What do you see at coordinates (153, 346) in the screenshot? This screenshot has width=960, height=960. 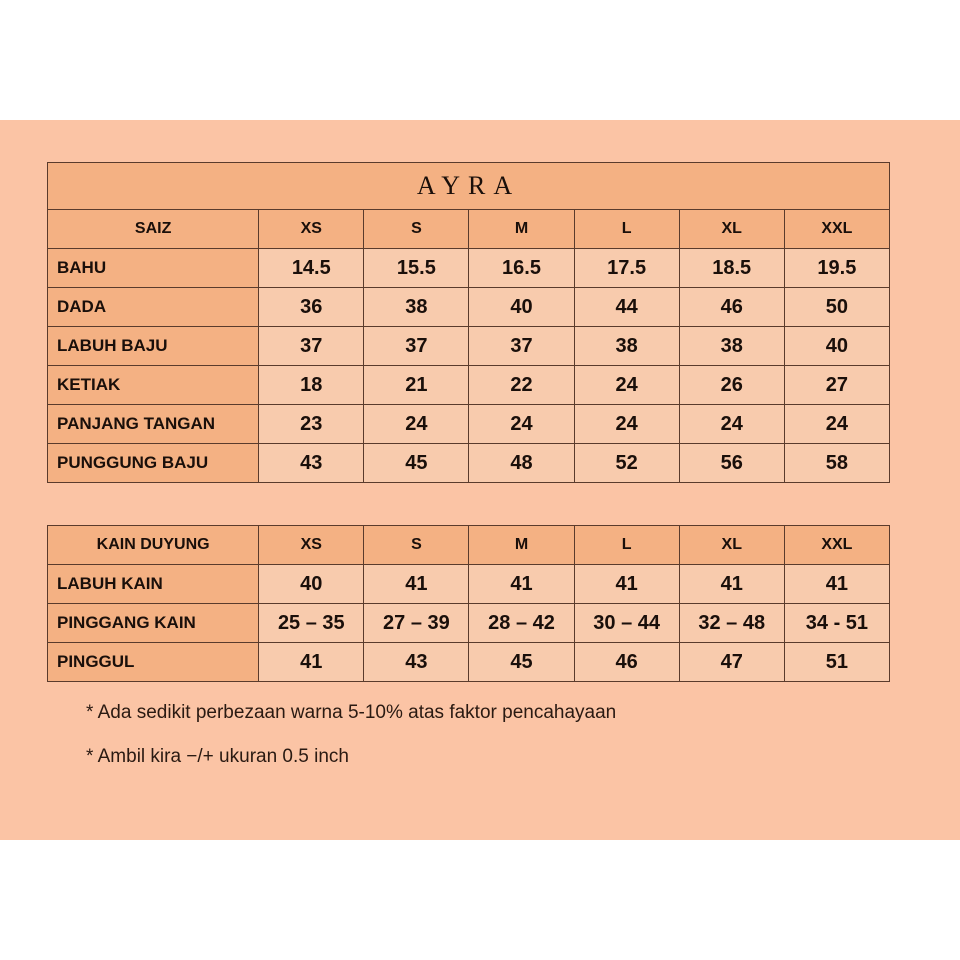 I see `measurement-label: LABUH BAJU` at bounding box center [153, 346].